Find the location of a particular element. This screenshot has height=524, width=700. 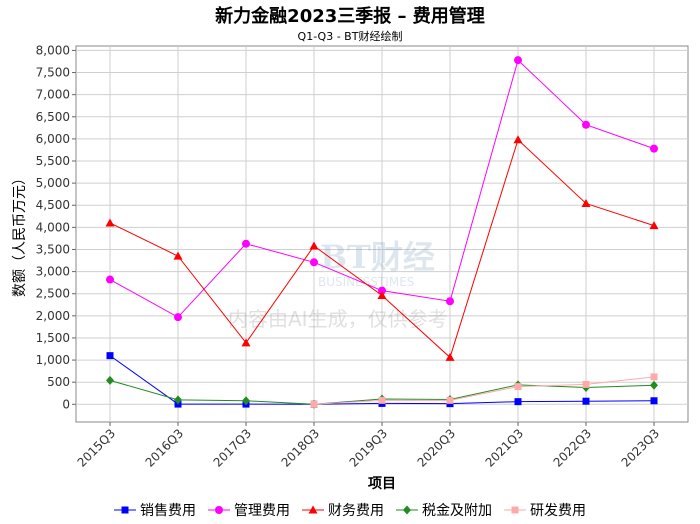

y-tick-label: 6,000 is located at coordinates (53, 139).